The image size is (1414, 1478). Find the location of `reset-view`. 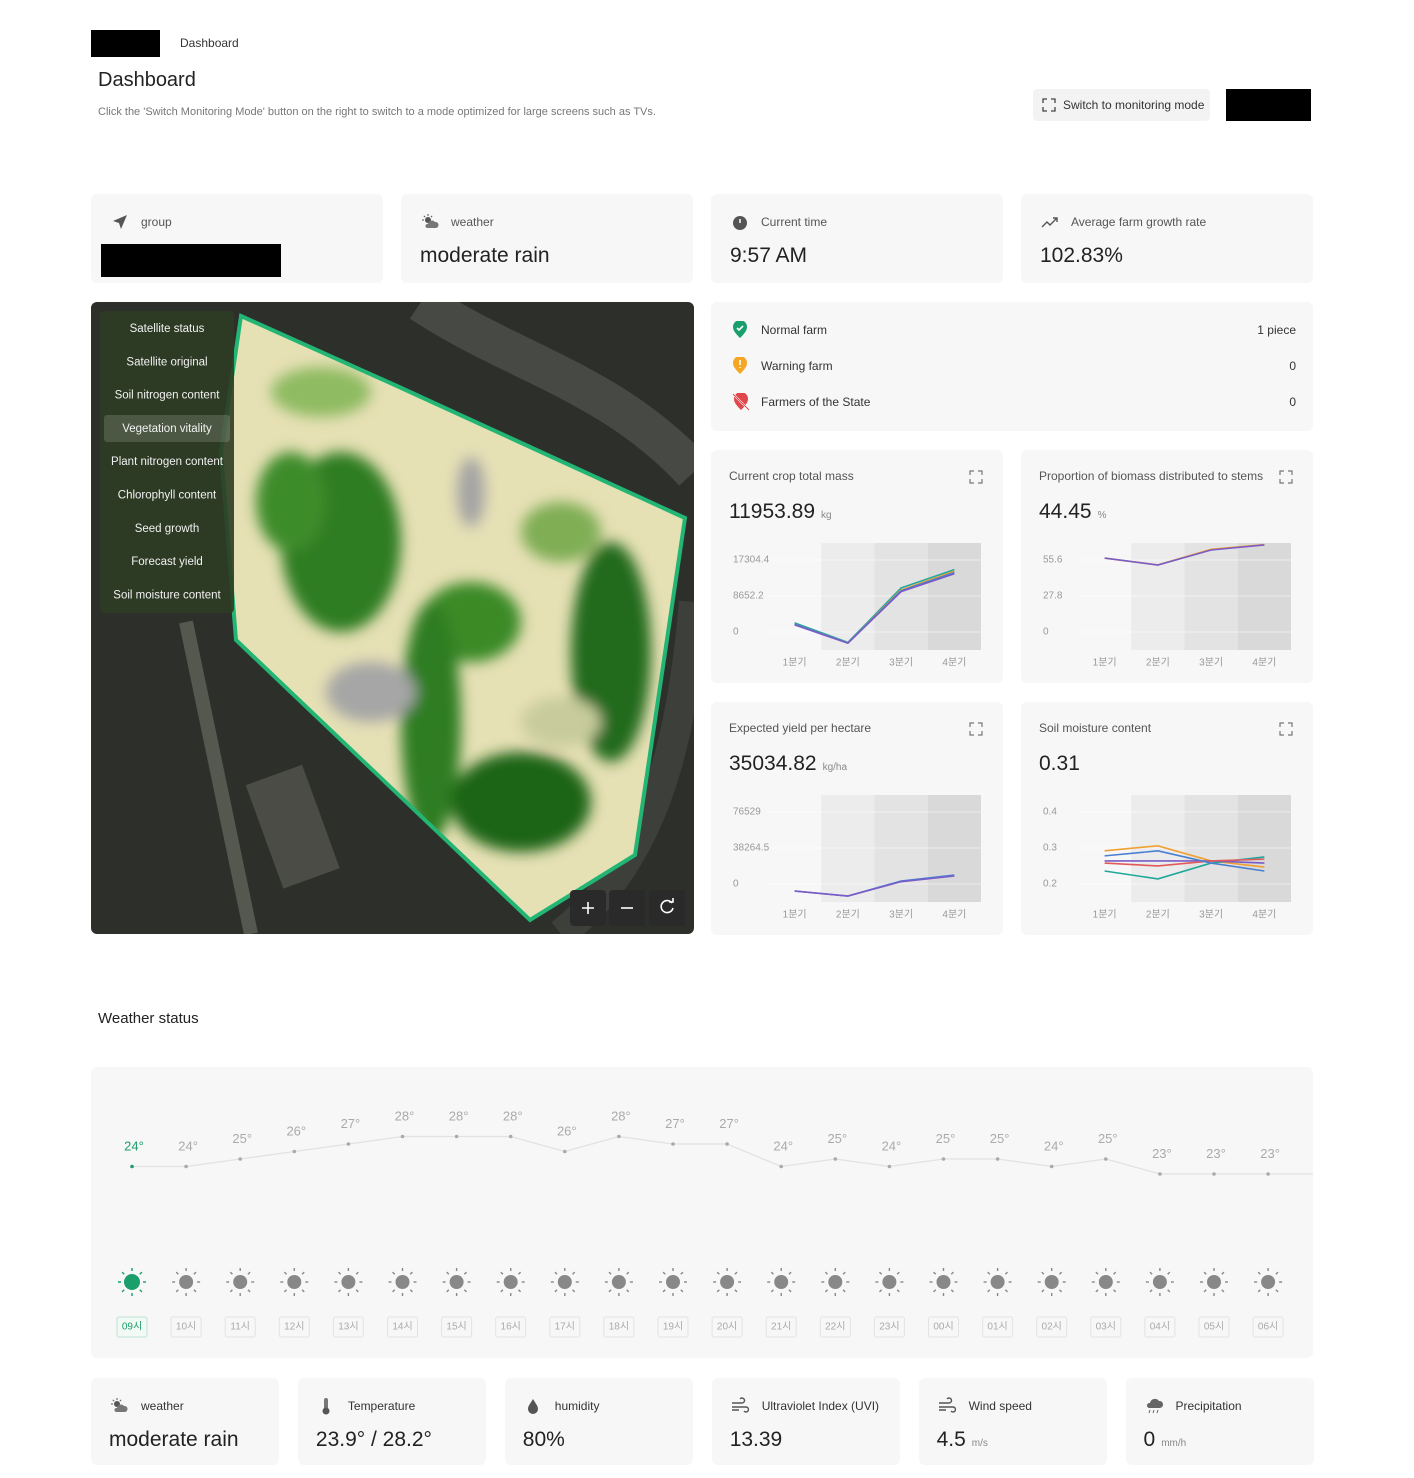

reset-view is located at coordinates (667, 908).